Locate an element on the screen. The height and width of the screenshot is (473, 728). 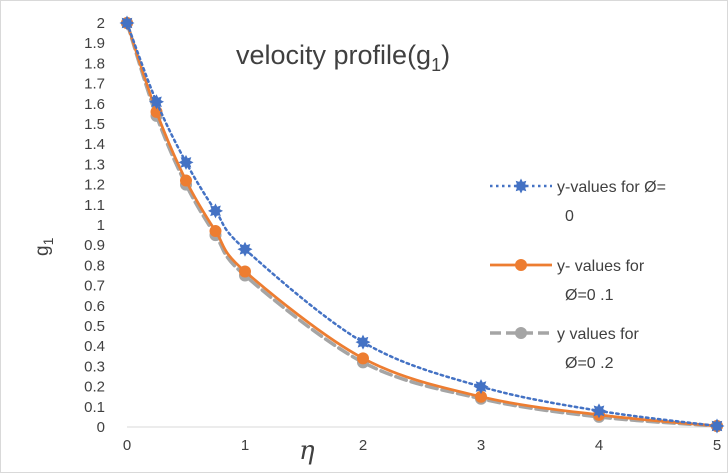
legend-label: y-values for Ø= is located at coordinates (611, 187).